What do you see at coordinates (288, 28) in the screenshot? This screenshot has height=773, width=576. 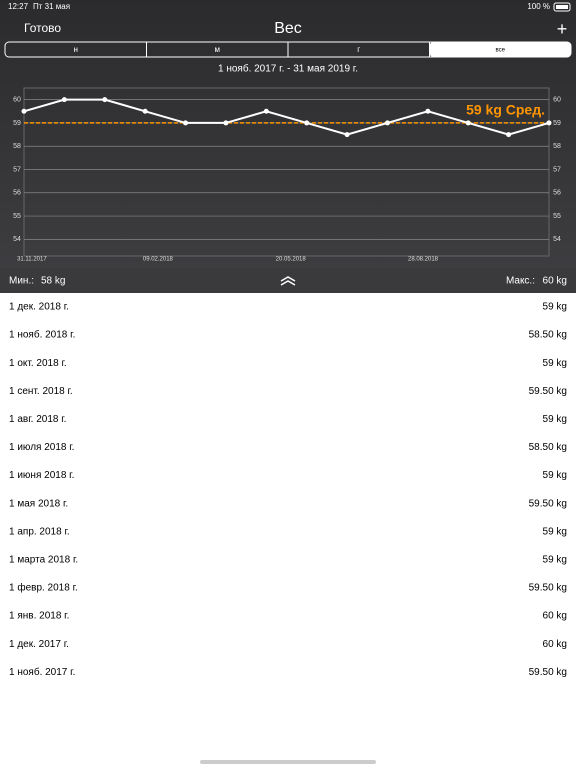 I see `nav-title: Вес` at bounding box center [288, 28].